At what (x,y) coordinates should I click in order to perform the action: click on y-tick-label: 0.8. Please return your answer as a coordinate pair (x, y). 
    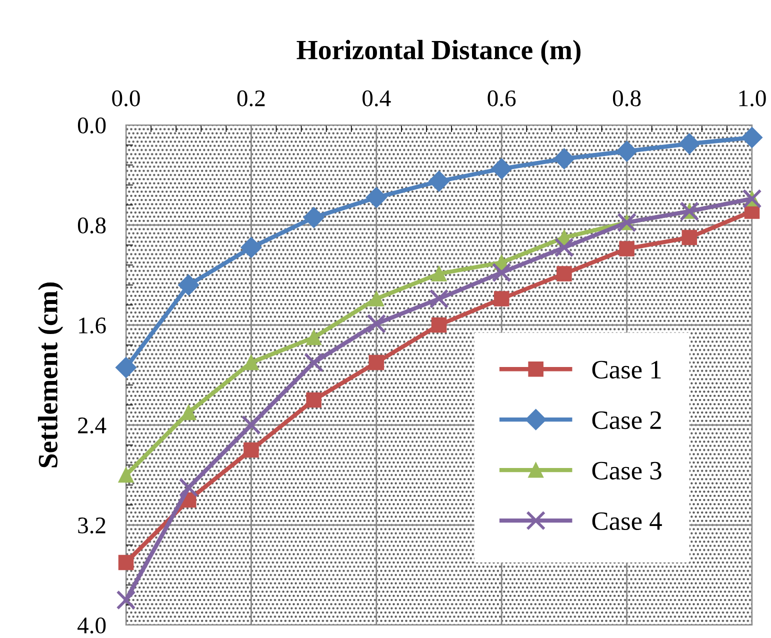
    Looking at the image, I should click on (92, 225).